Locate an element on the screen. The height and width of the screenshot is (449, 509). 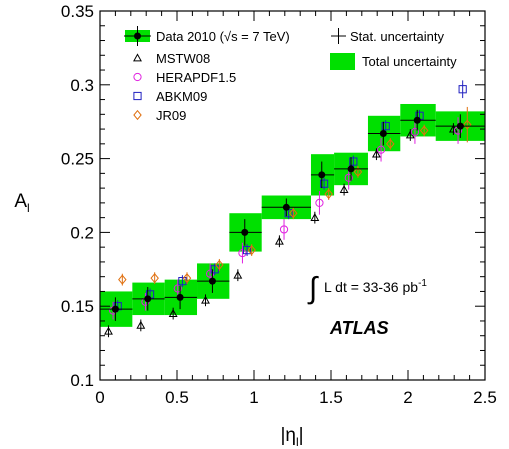
y-tick-label: 0.1 is located at coordinates (82, 380).